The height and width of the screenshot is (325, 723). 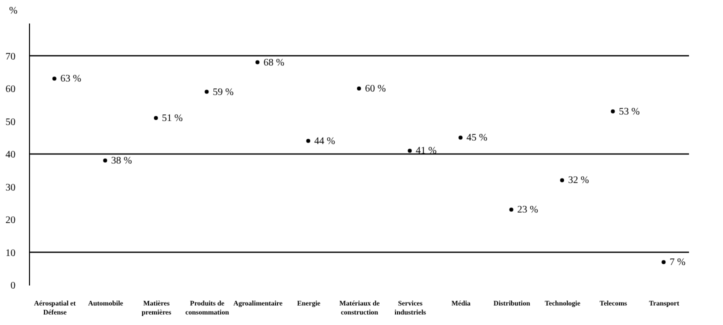 What do you see at coordinates (11, 122) in the screenshot?
I see `y-tick-label: 50` at bounding box center [11, 122].